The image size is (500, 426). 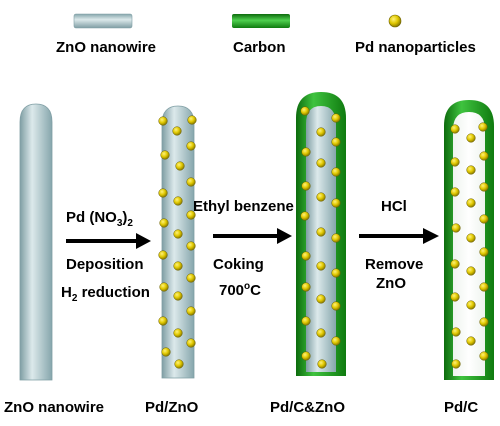 What do you see at coordinates (36, 242) in the screenshot?
I see `zno-nanowire` at bounding box center [36, 242].